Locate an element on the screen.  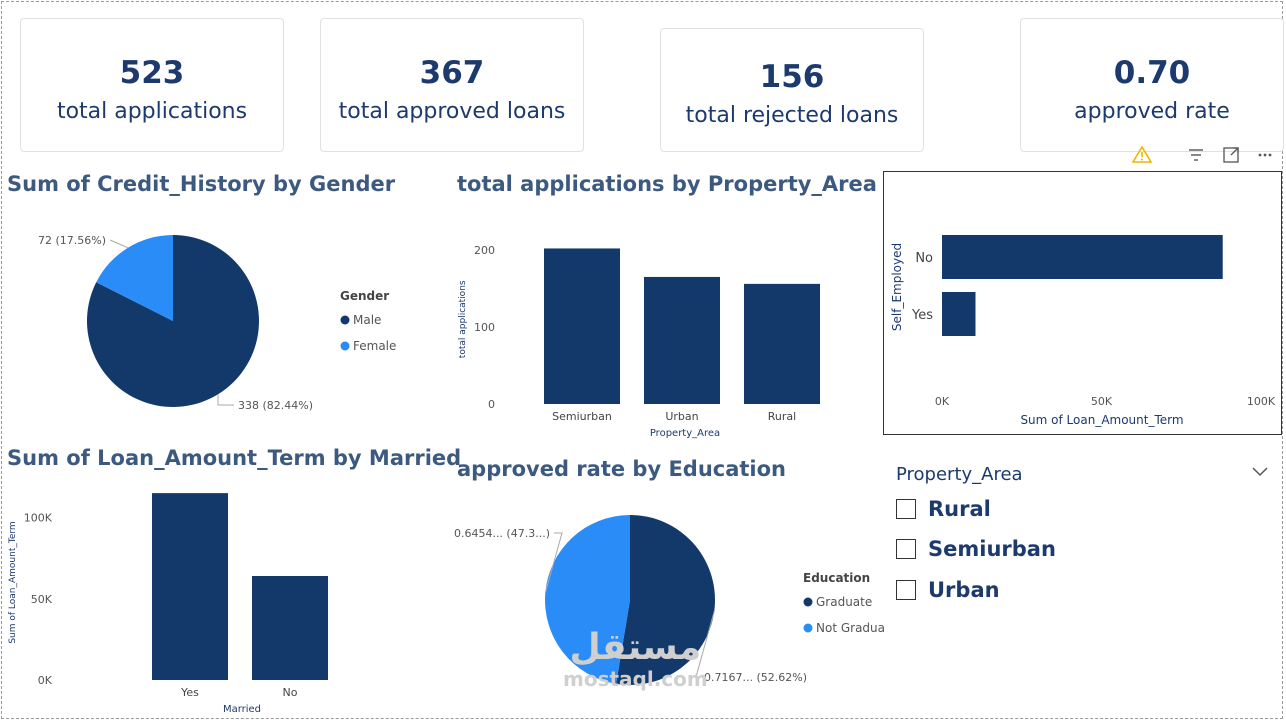
y-tick-label: 200 is located at coordinates (484, 250).